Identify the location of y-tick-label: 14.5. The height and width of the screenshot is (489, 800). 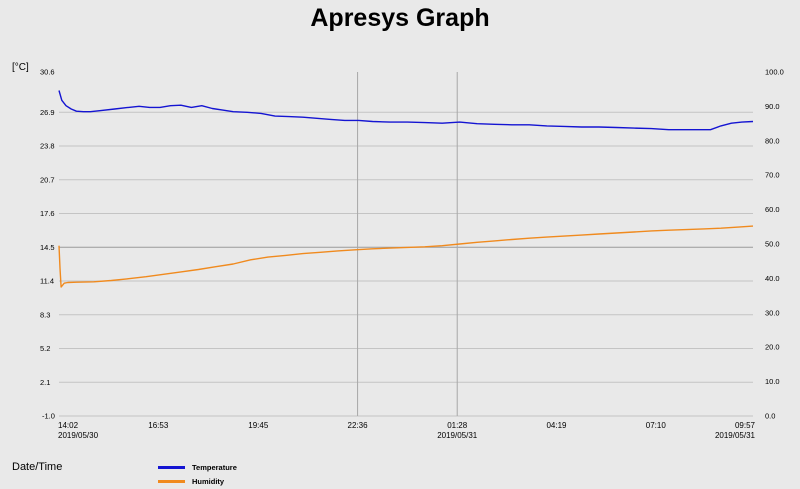
(47, 247).